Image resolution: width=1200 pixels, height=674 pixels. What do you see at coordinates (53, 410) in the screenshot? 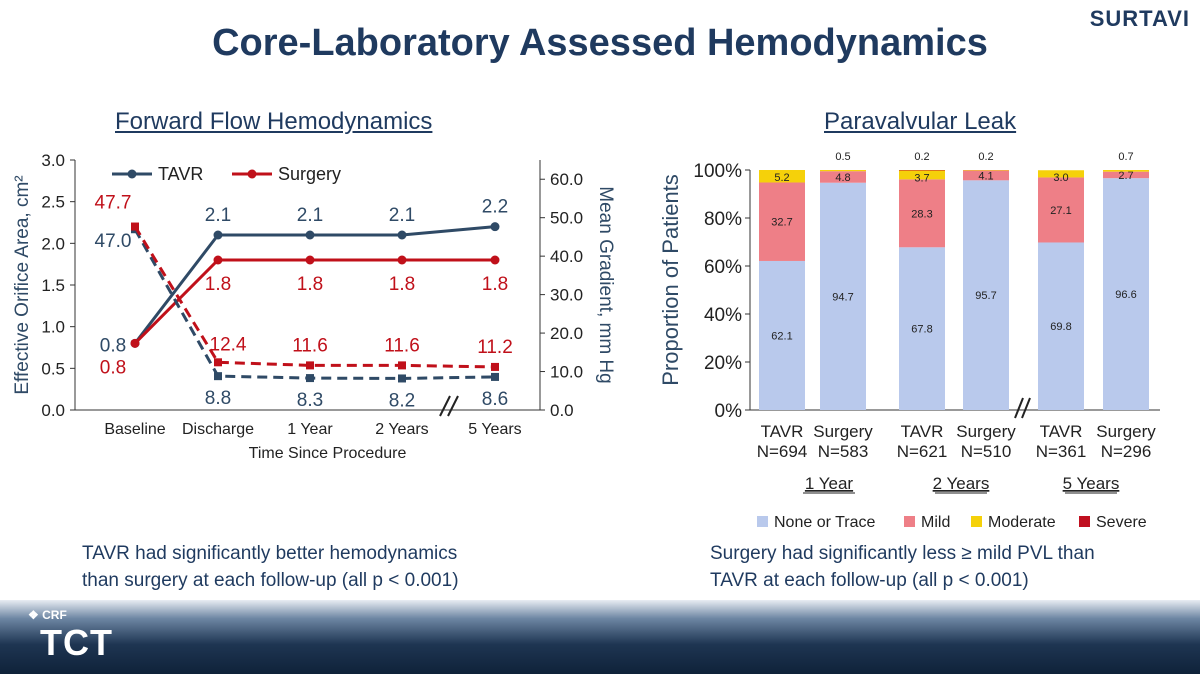
I see `left-tick-label: 0.0` at bounding box center [53, 410].